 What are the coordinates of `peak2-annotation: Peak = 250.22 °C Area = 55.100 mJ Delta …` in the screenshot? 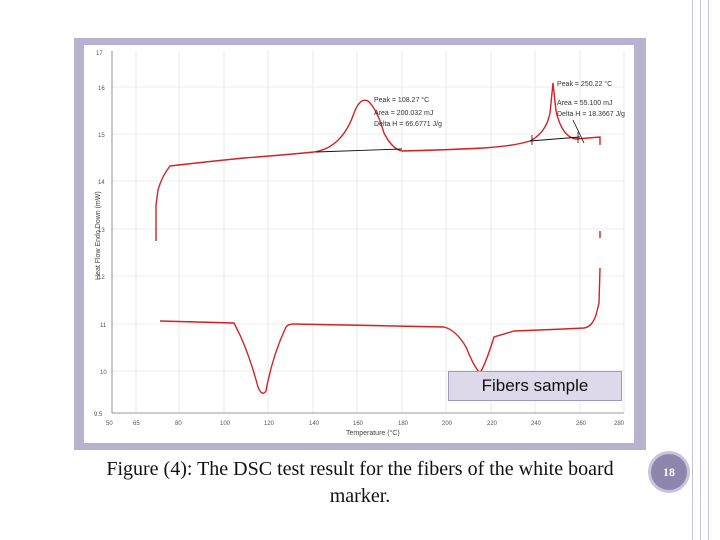 It's located at (591, 112).